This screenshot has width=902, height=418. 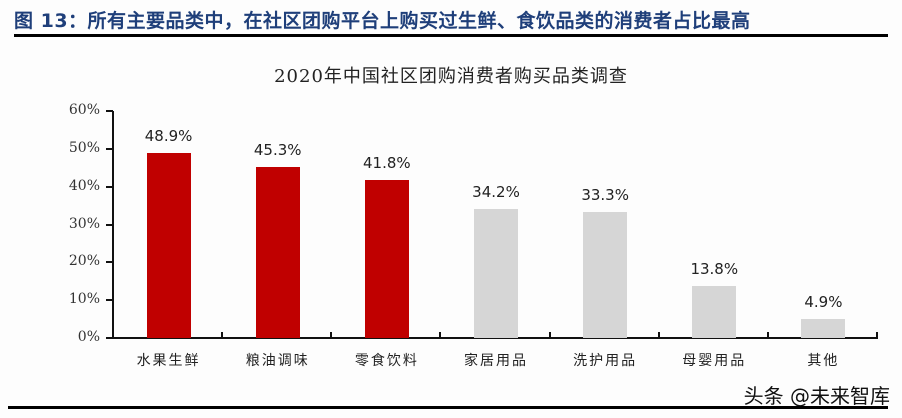 I want to click on category-label: 水果生鲜, so click(x=168, y=361).